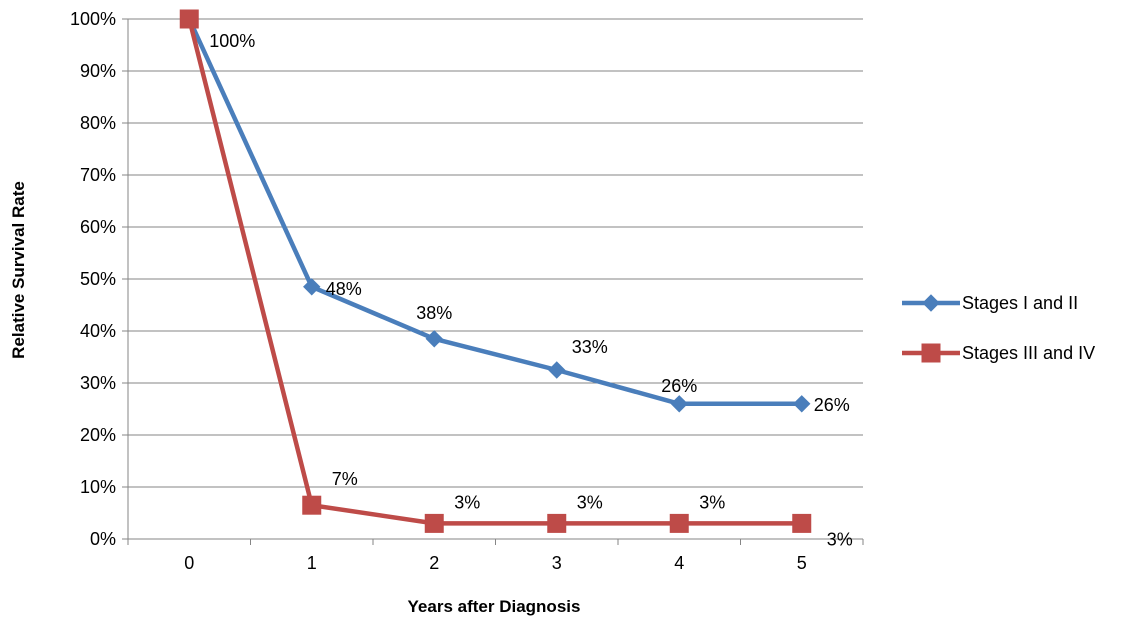  What do you see at coordinates (998, 328) in the screenshot?
I see `legend: Stages I and II Stages III and IV` at bounding box center [998, 328].